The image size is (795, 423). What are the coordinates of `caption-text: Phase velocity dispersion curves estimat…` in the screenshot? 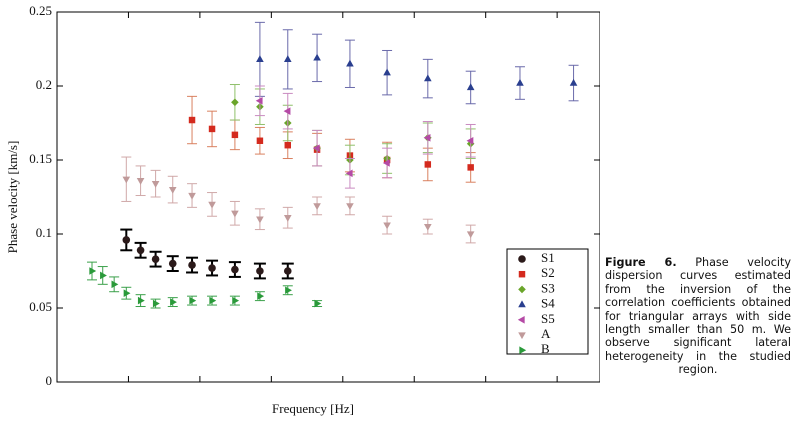 It's located at (698, 316).